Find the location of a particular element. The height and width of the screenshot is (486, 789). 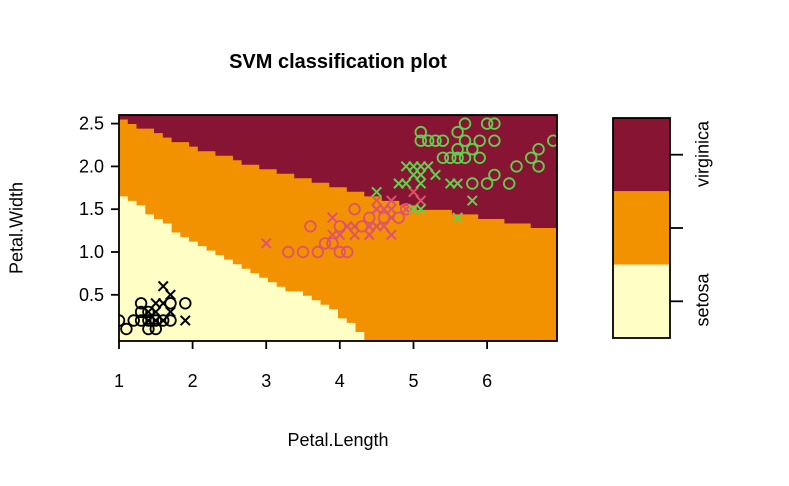

x-tick-label: 3 is located at coordinates (266, 381).